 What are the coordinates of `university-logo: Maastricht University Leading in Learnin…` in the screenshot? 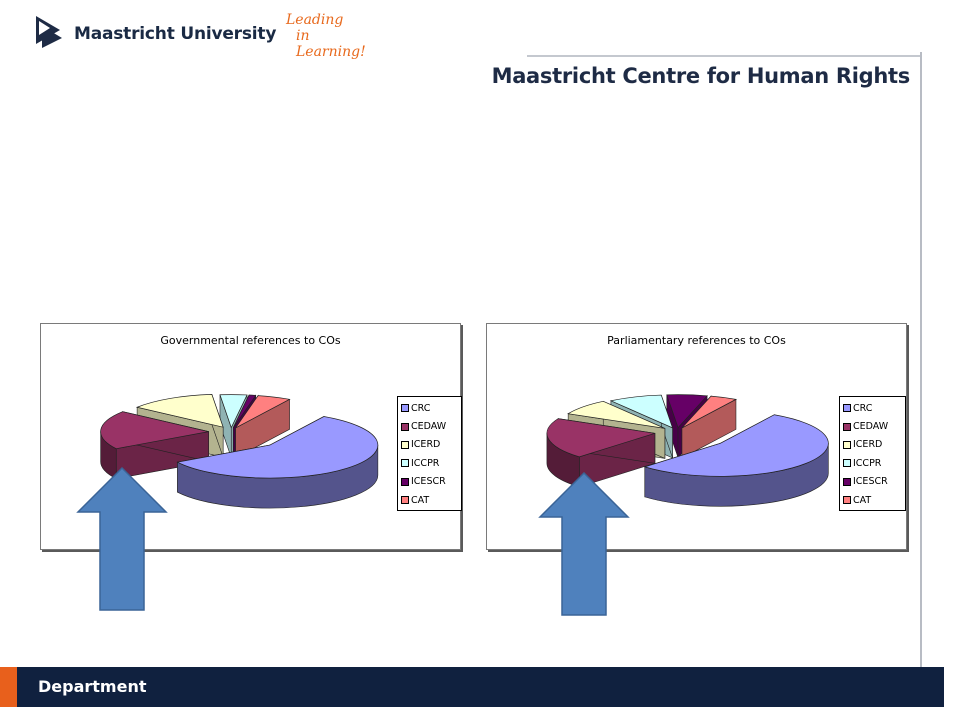 It's located at (201, 36).